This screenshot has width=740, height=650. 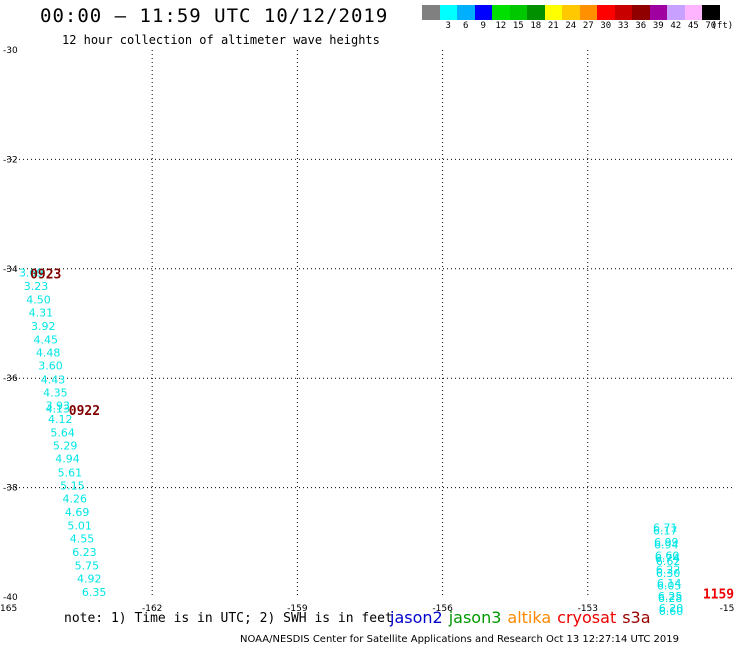 What do you see at coordinates (43, 326) in the screenshot?
I see `wave-height-value: 3.92` at bounding box center [43, 326].